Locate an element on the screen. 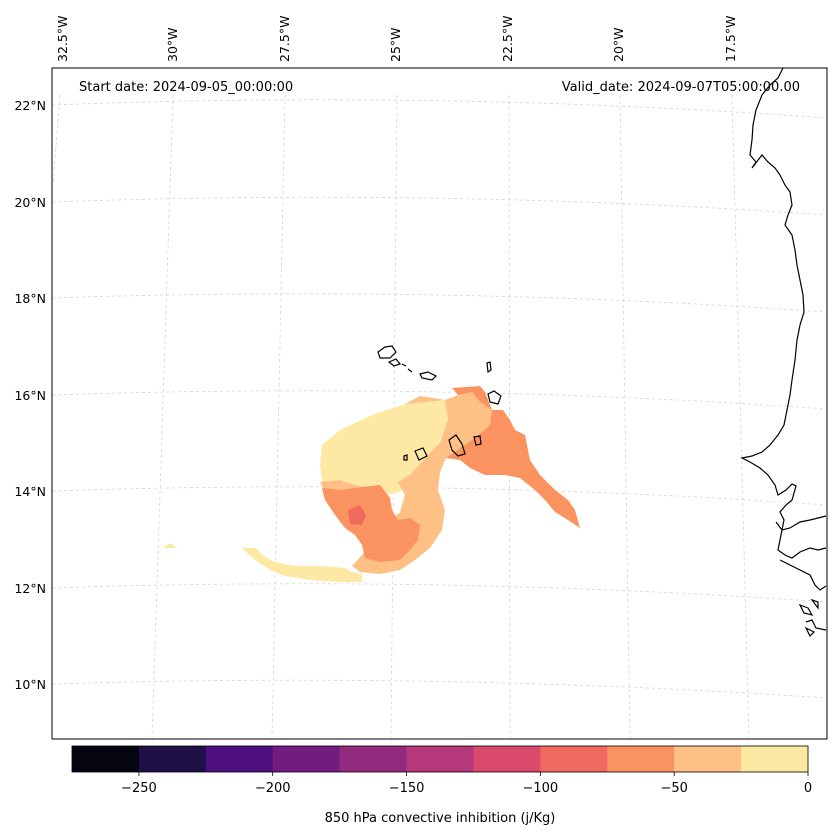 This screenshot has height=836, width=837. colorbar-tick-label: −50 is located at coordinates (673, 788).